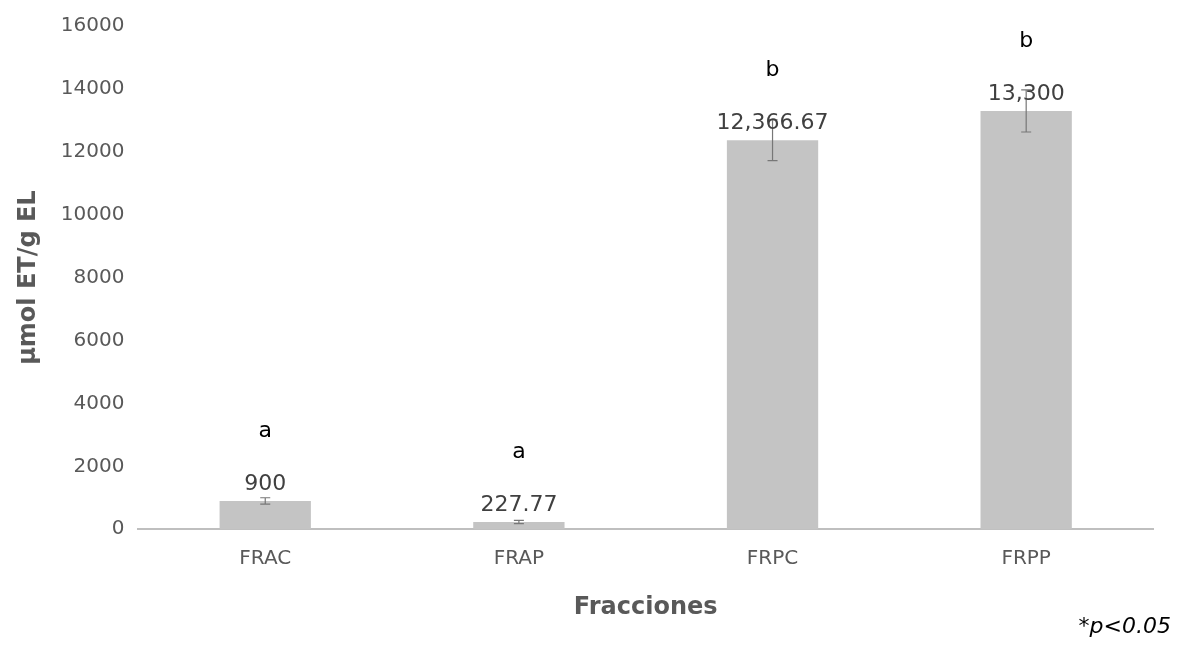 The image size is (1183, 646). I want to click on y-tick-label: 14000, so click(92, 87).